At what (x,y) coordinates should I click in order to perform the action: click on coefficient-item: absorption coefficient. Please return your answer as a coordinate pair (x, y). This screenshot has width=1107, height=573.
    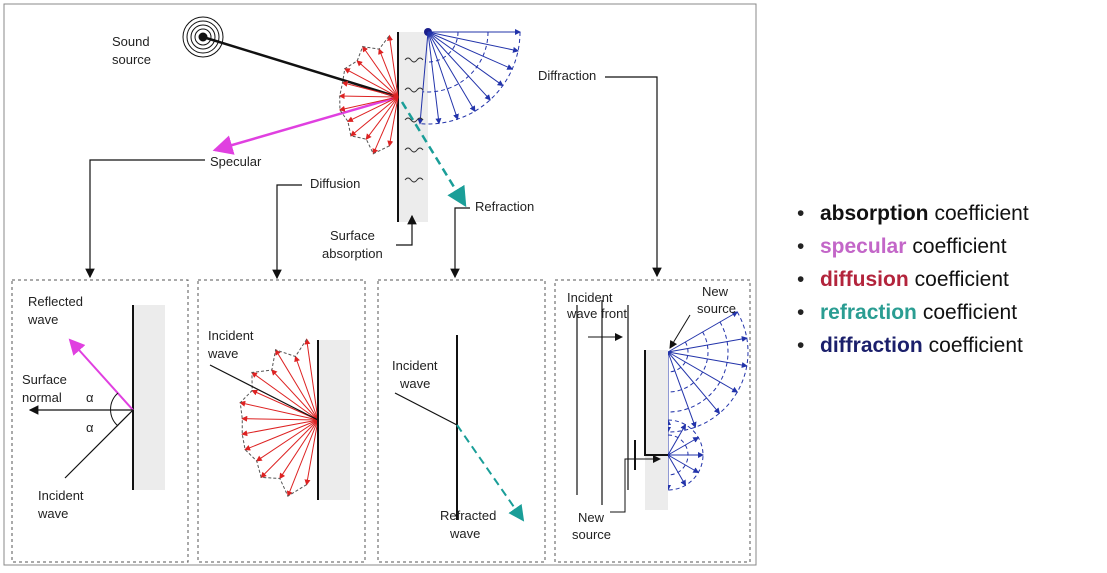
    Looking at the image, I should click on (924, 213).